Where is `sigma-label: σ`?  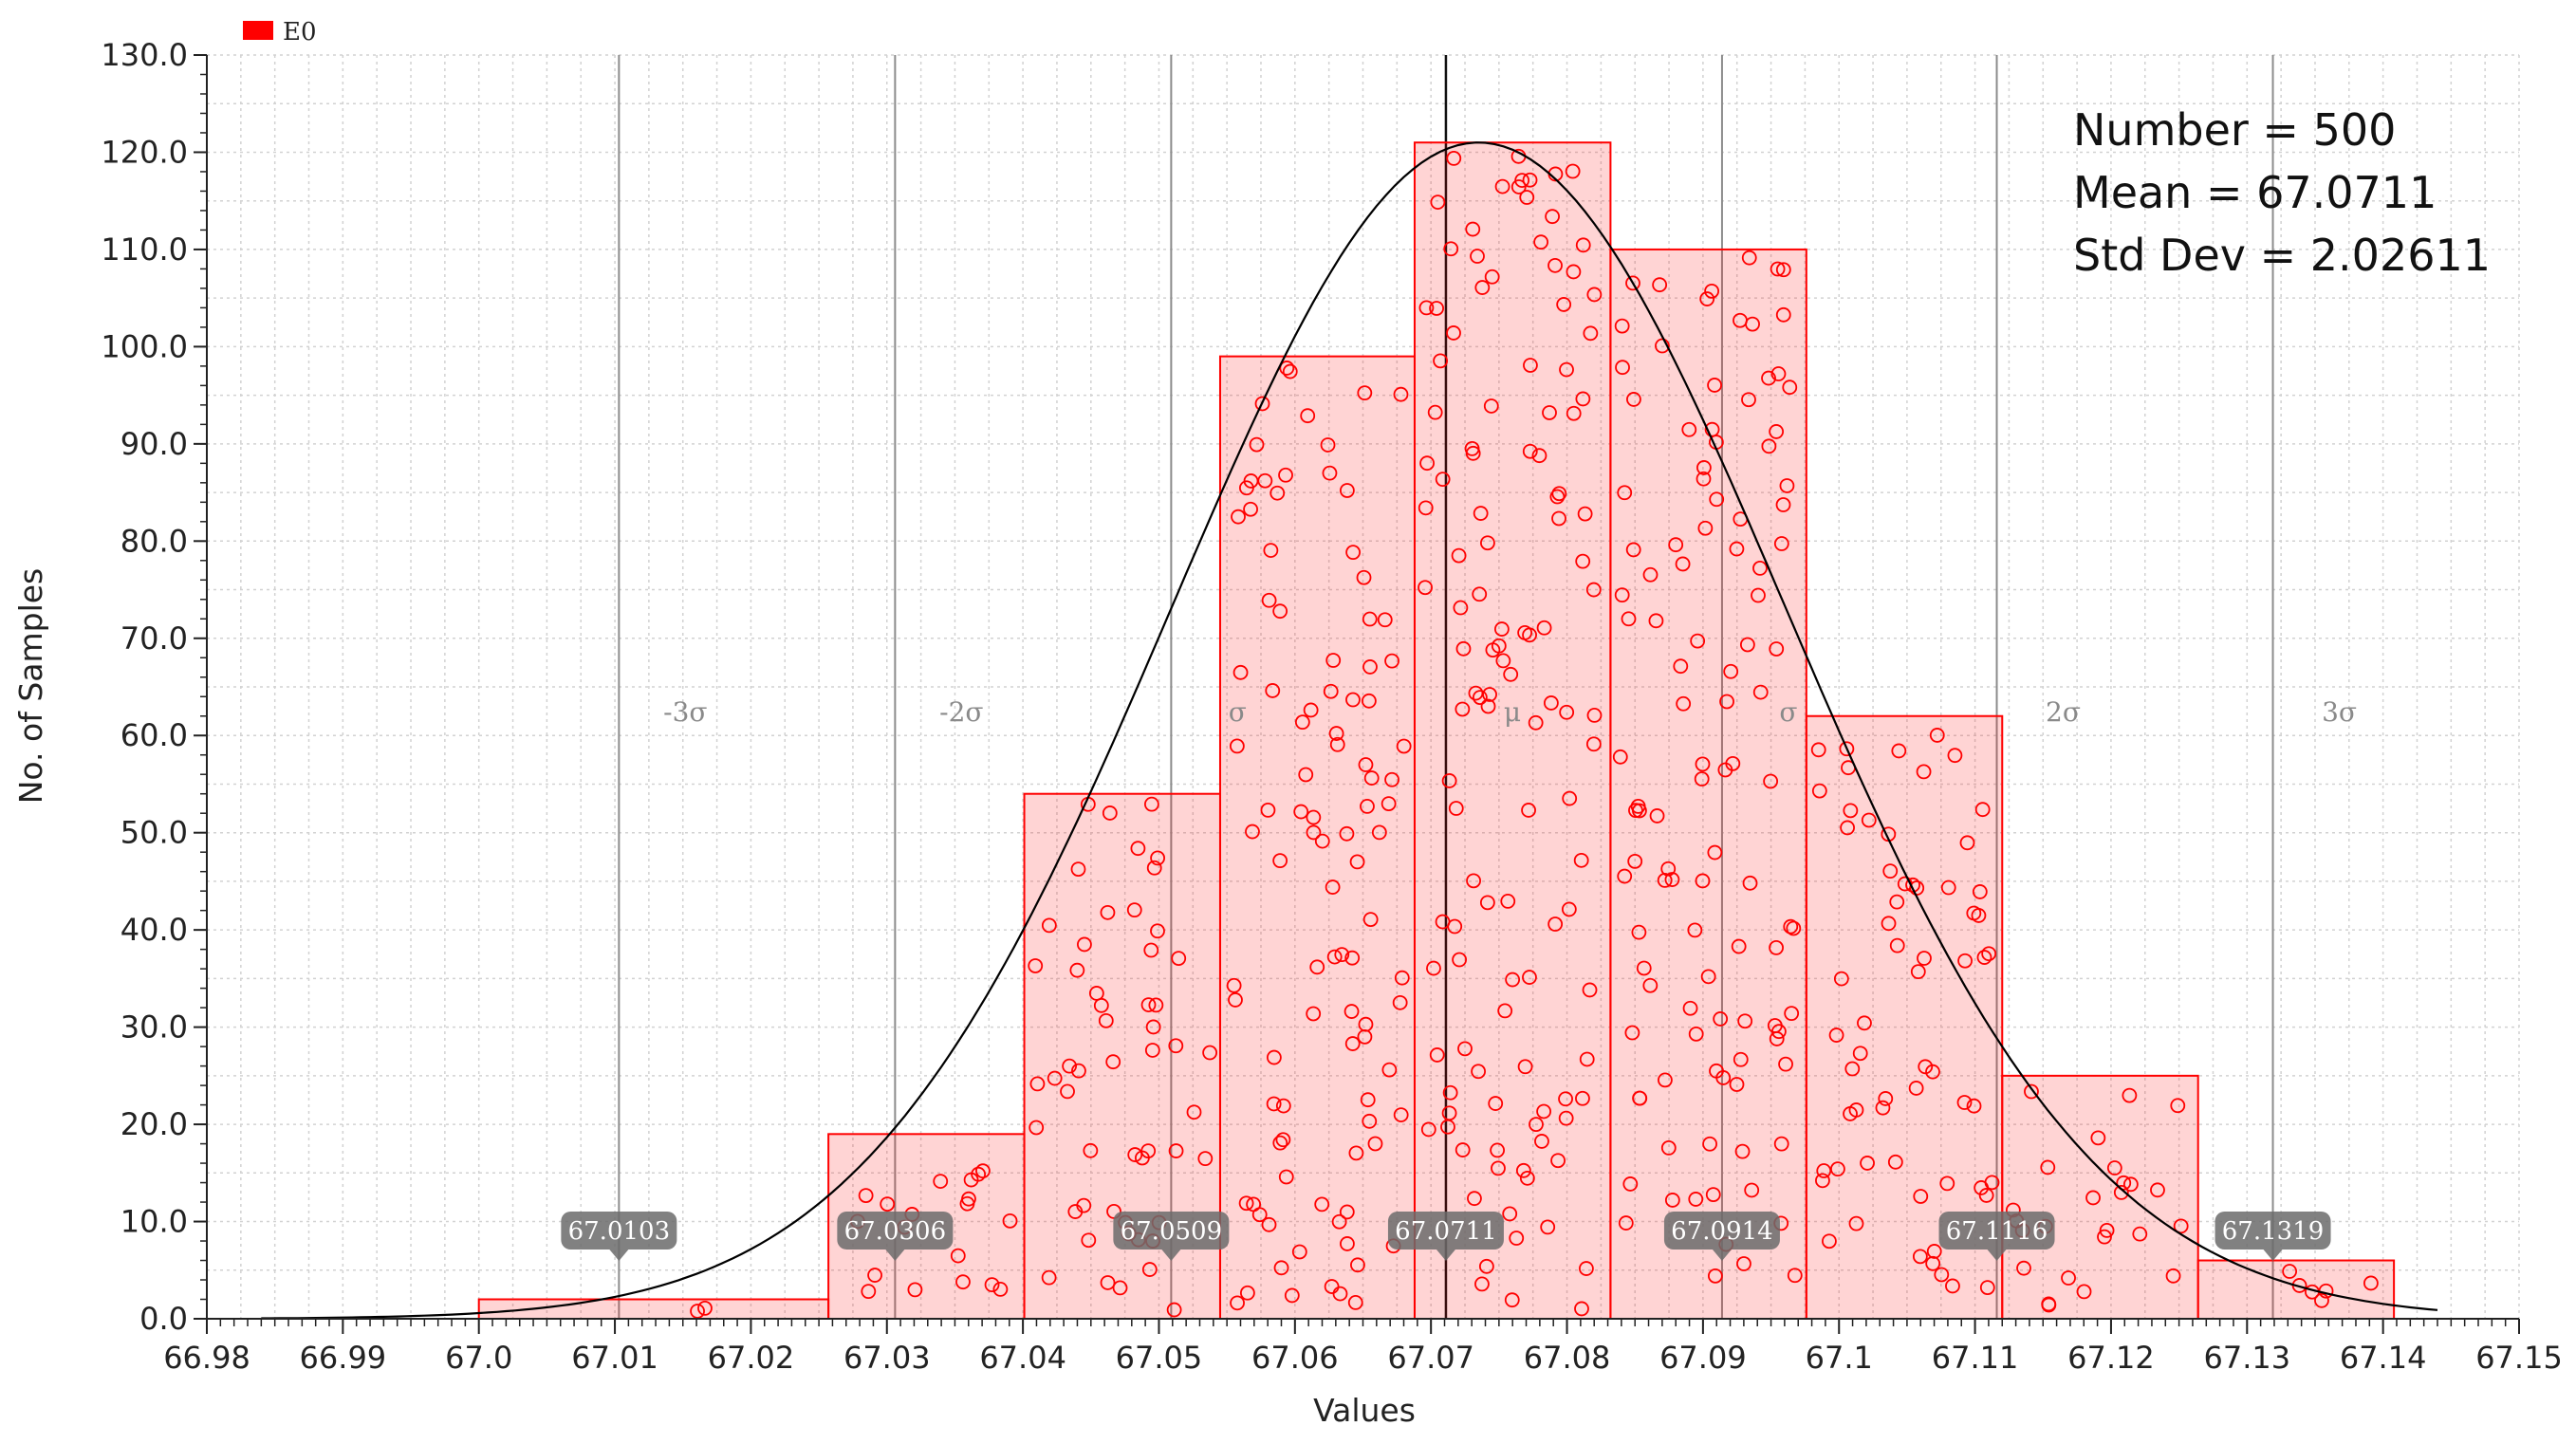
sigma-label: σ is located at coordinates (1238, 712).